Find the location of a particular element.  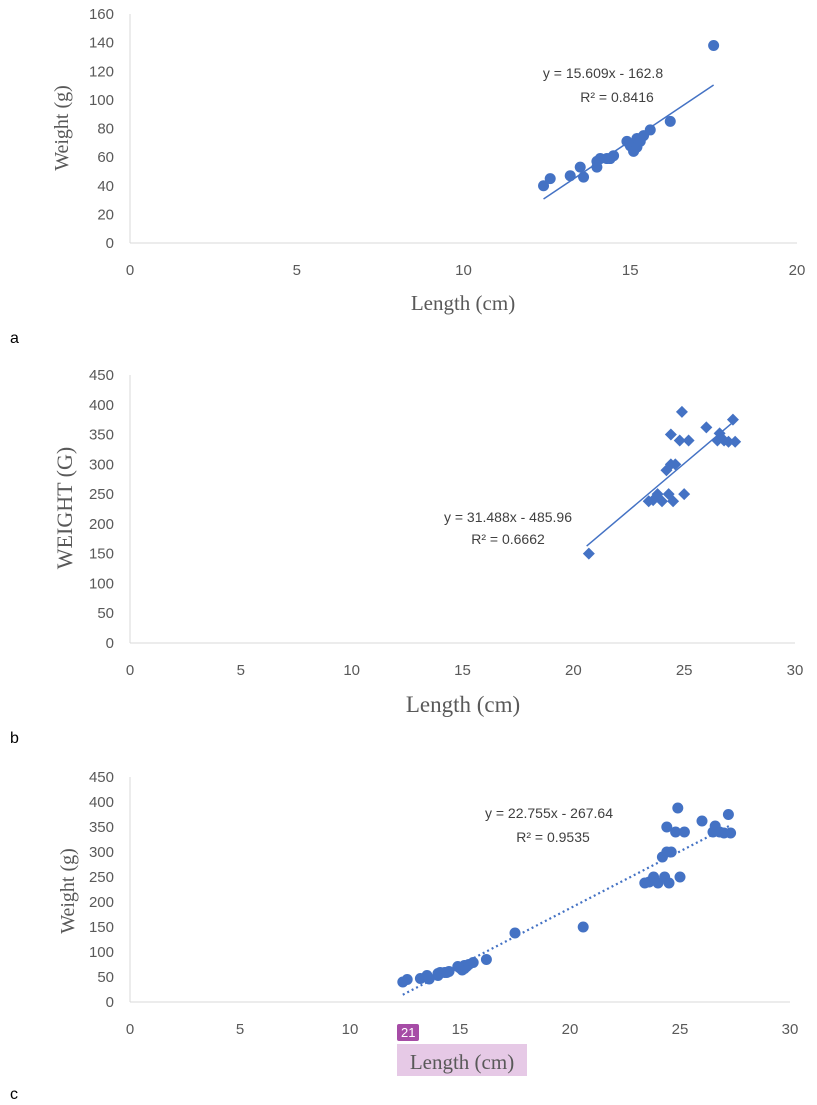

trendline-equation: y = 22.755x - 267.64 is located at coordinates (549, 813).